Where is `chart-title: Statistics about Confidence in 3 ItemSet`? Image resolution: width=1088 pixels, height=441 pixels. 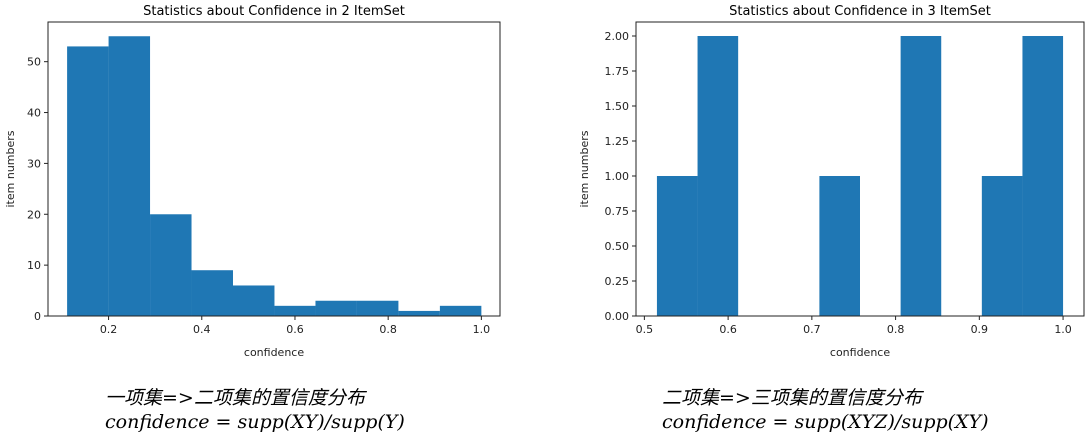
chart-title: Statistics about Confidence in 3 ItemSet is located at coordinates (860, 11).